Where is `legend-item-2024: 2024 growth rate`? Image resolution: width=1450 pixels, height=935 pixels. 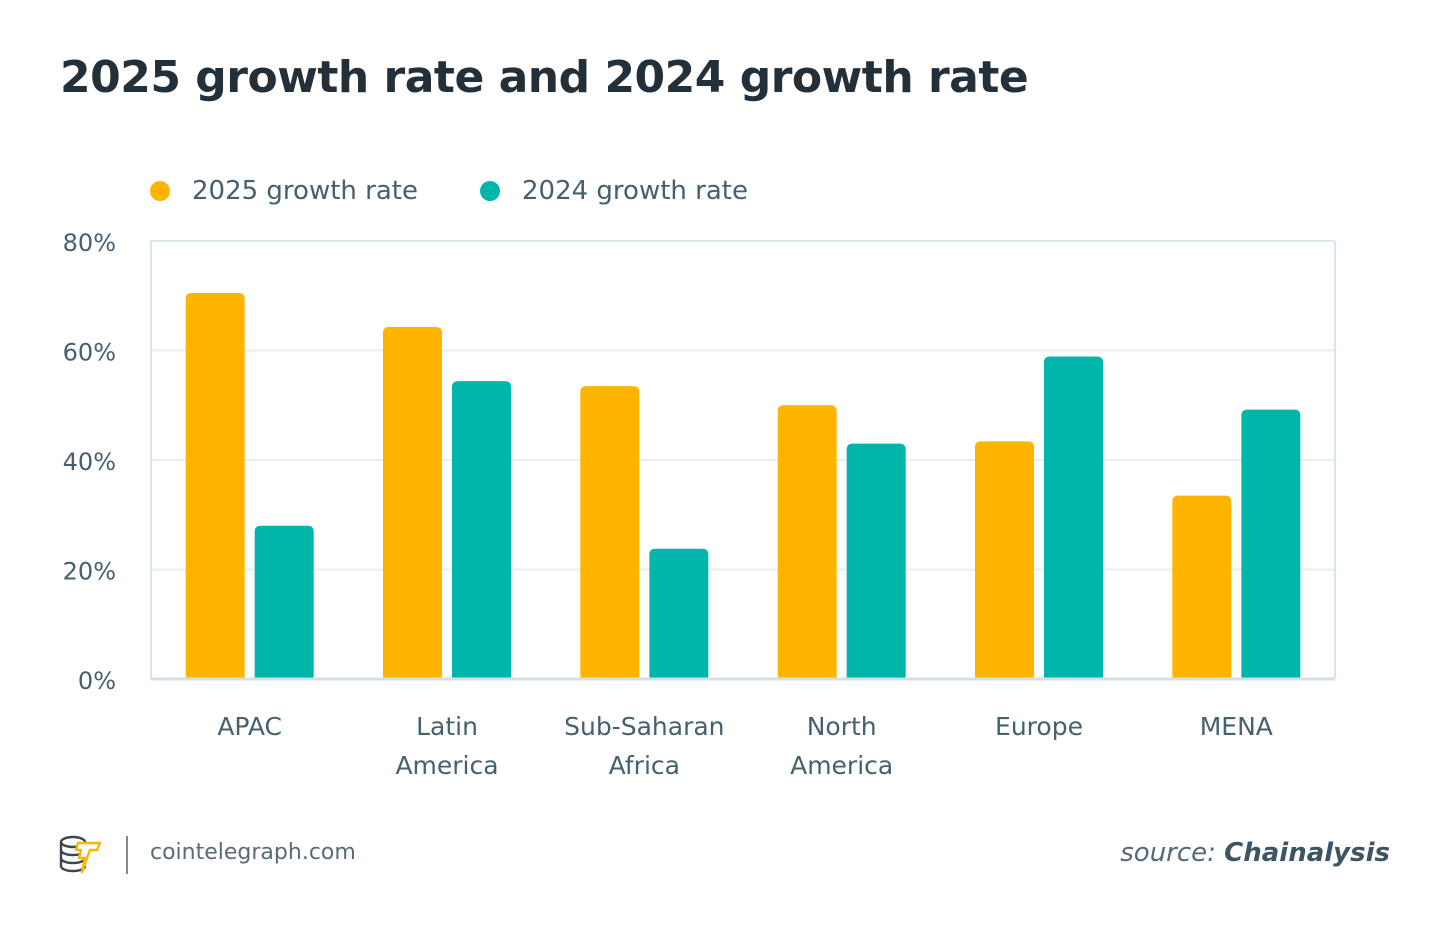
legend-item-2024: 2024 growth rate is located at coordinates (613, 191).